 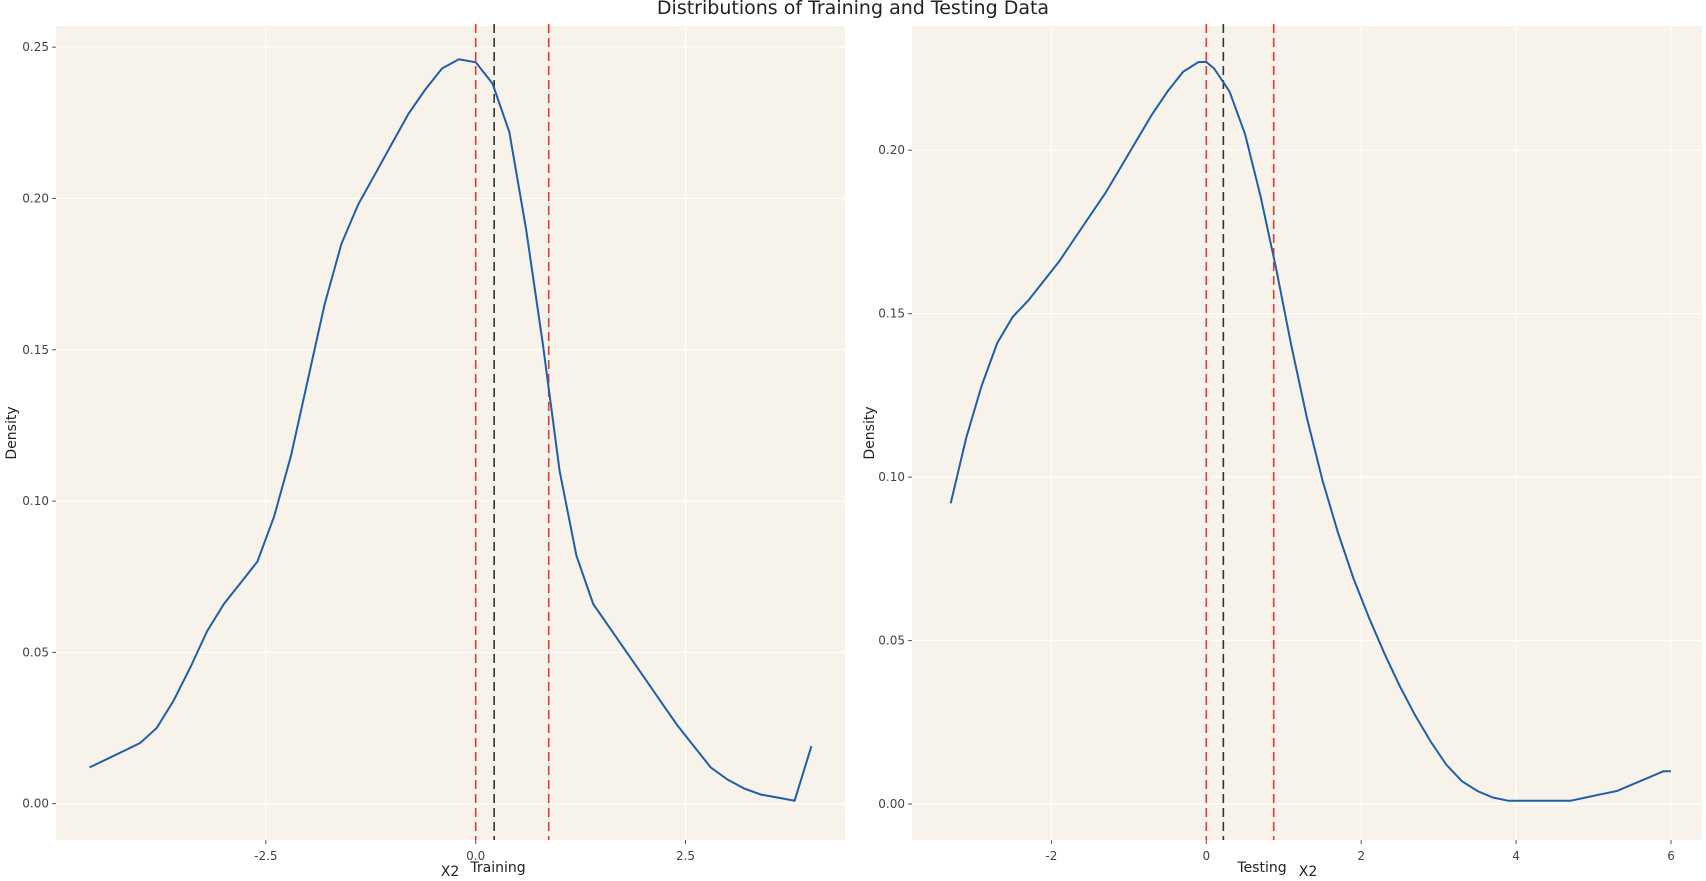 What do you see at coordinates (35, 350) in the screenshot?
I see `training-y-tick-label-3: 0.15` at bounding box center [35, 350].